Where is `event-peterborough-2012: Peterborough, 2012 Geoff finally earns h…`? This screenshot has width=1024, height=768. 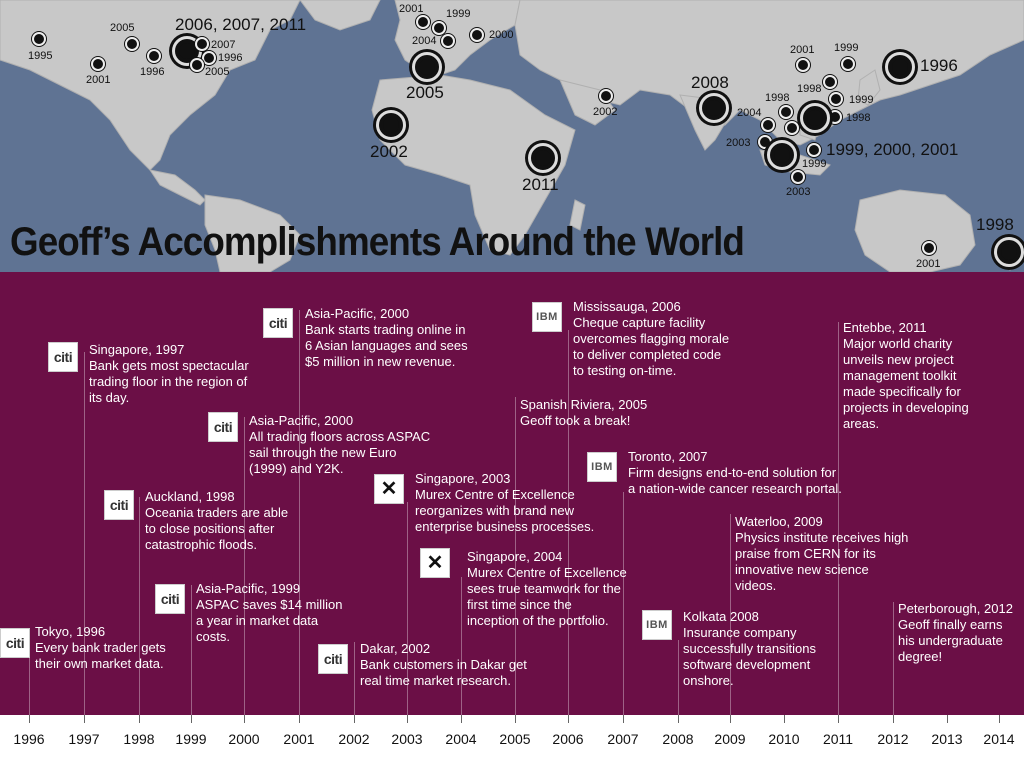 event-peterborough-2012: Peterborough, 2012 Geoff finally earns h… is located at coordinates (955, 633).